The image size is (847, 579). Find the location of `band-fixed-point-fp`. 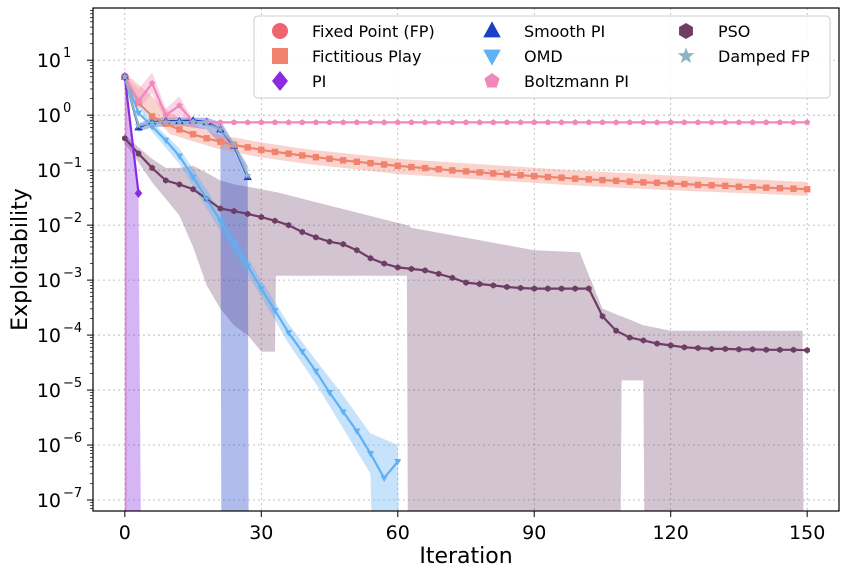

band-fixed-point-fp is located at coordinates (125, 293).